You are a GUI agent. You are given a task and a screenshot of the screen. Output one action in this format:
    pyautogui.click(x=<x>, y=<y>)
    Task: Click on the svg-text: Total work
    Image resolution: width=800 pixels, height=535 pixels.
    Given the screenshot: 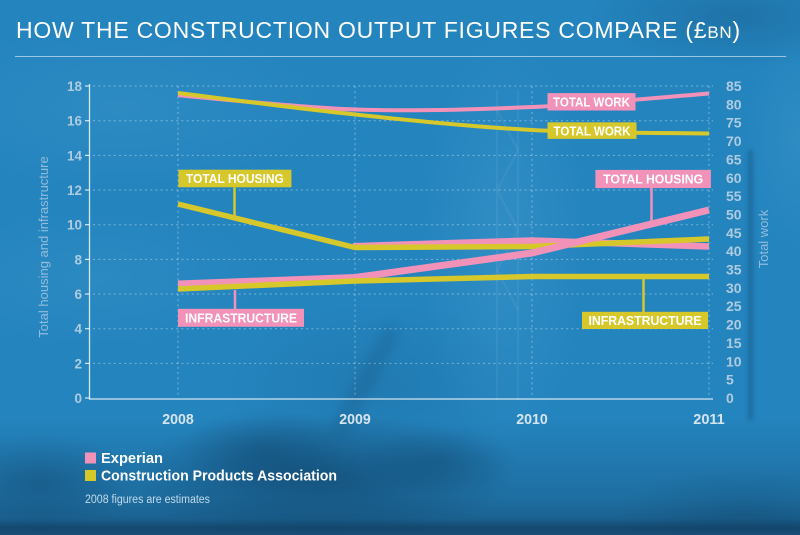 What is the action you would take?
    pyautogui.click(x=763, y=238)
    